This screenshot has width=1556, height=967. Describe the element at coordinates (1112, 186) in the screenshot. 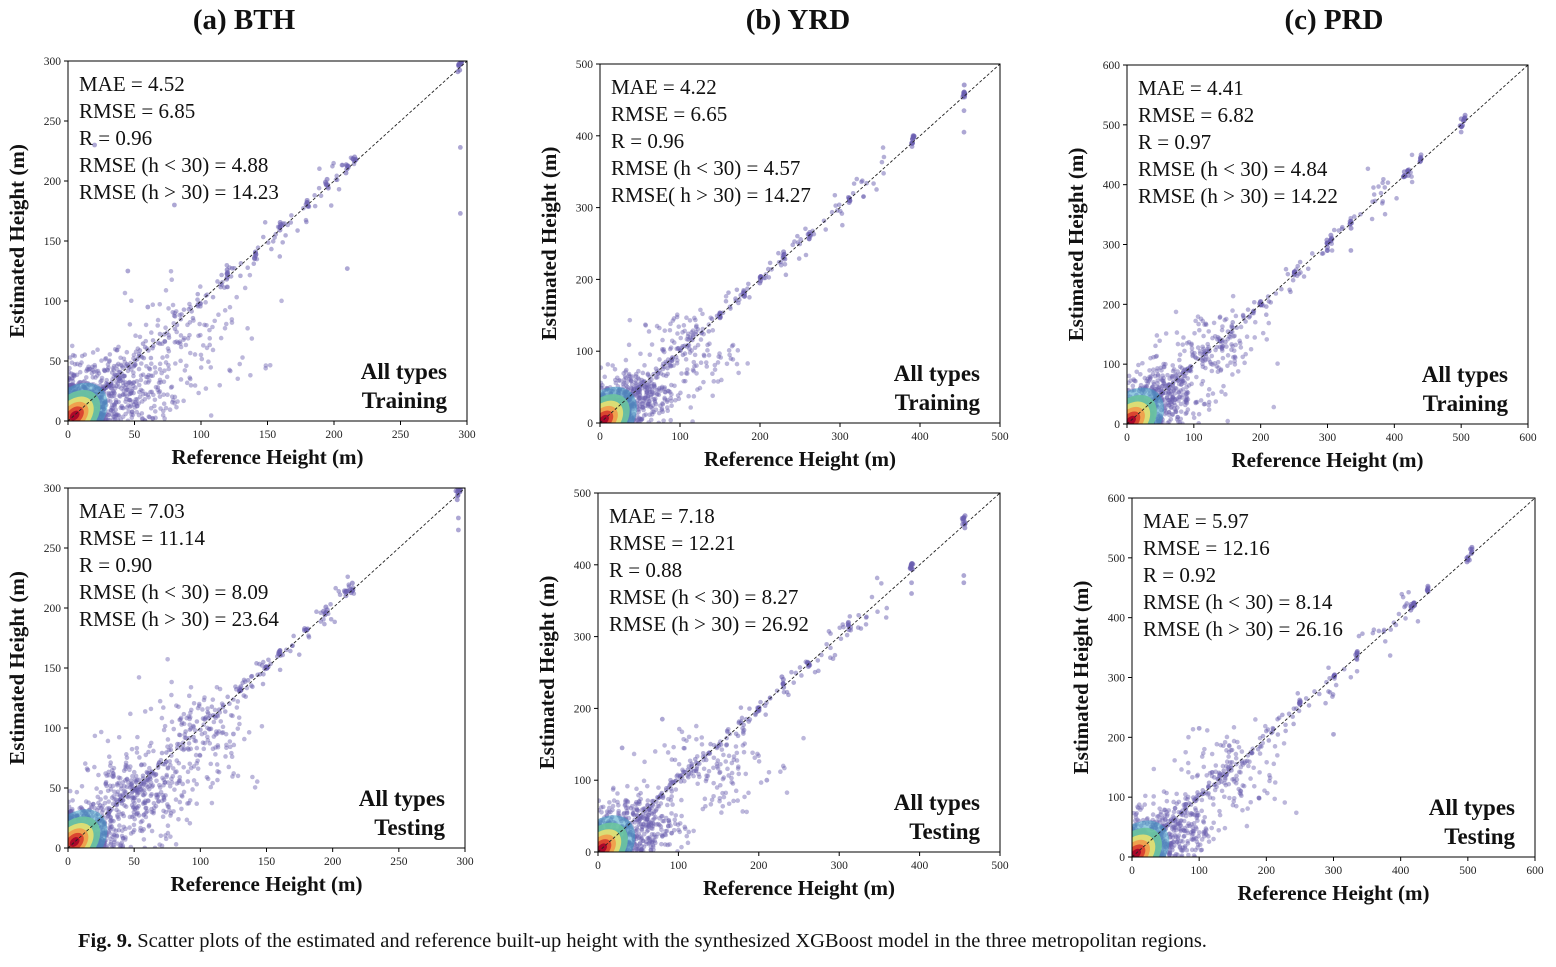

I see `y-tick-label: 400` at that location.